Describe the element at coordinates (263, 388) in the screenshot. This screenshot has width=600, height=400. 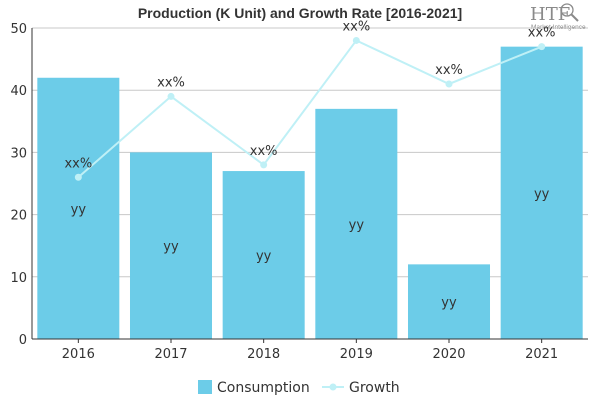
I see `legend-consumption-label: Consumption` at that location.